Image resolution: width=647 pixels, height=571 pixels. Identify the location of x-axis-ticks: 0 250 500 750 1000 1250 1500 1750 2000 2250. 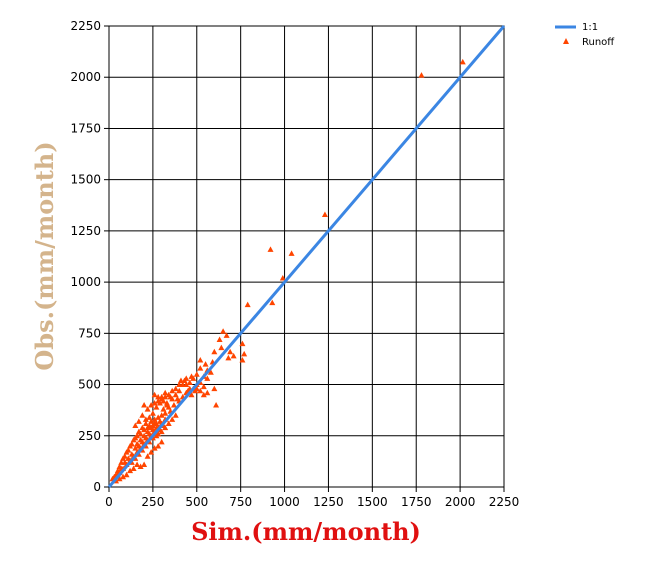
(312, 498).